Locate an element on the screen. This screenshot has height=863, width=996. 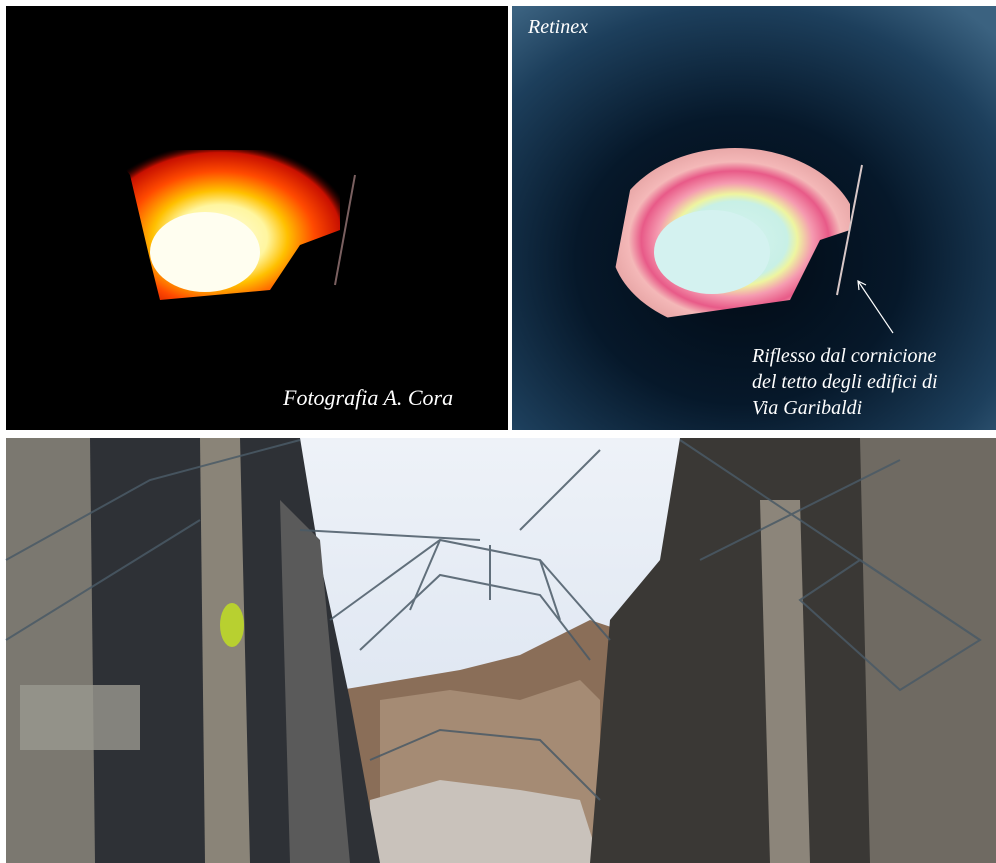
annotation-line: Riflesso dal cornicione is located at coordinates (844, 356).